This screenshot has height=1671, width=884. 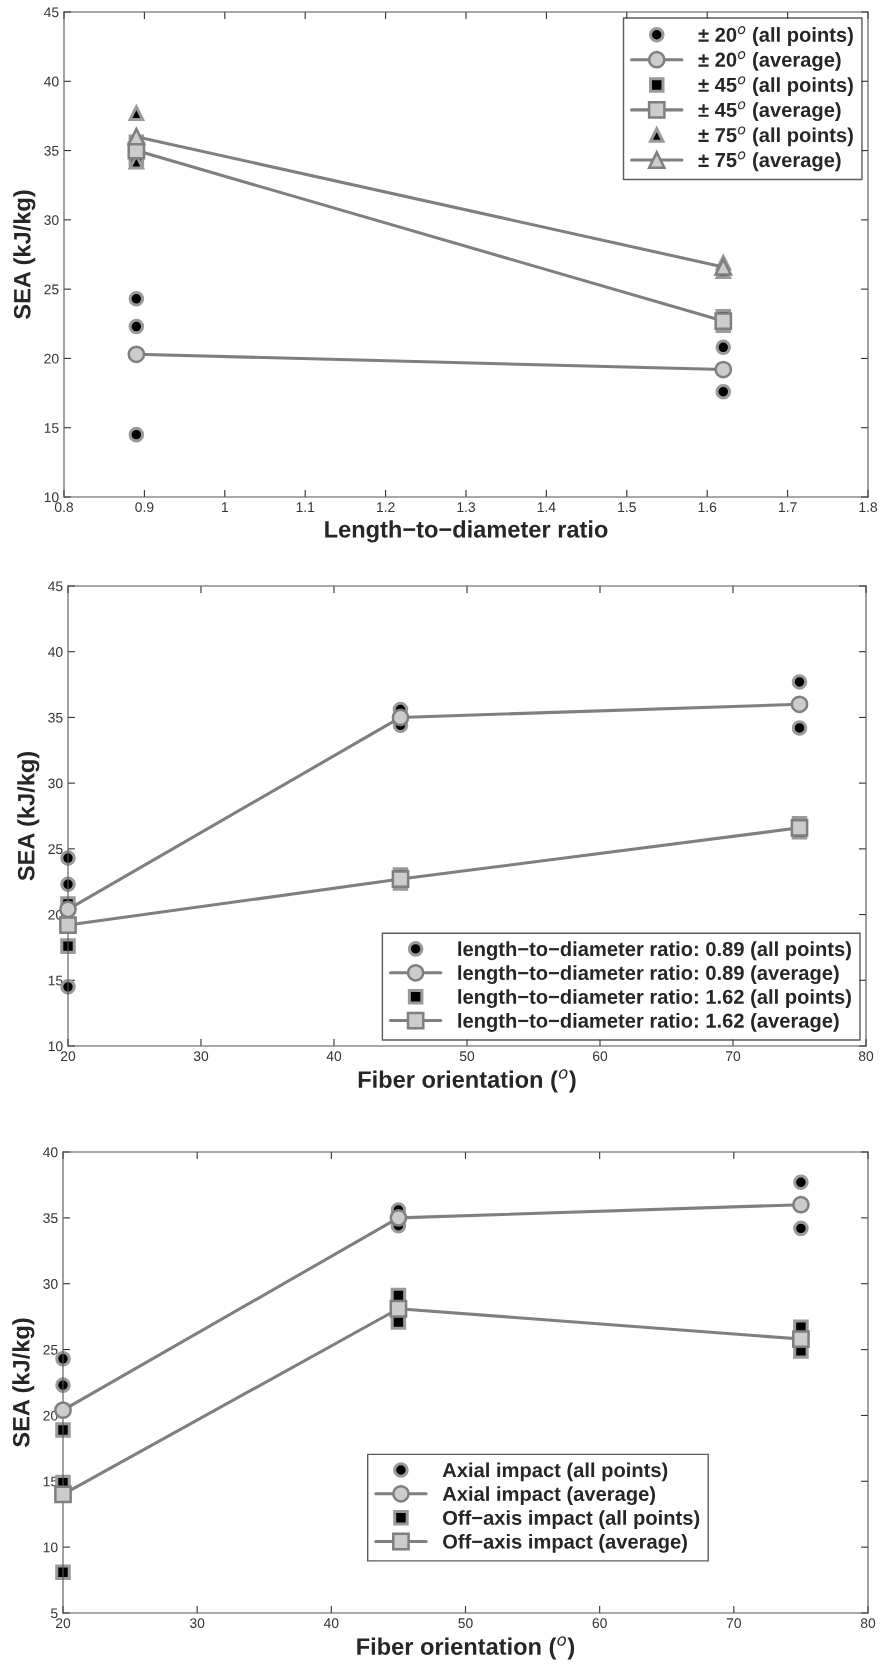 I want to click on legend-label: length−to−diameter ratio: 0.89 (all points), so click(x=654, y=951).